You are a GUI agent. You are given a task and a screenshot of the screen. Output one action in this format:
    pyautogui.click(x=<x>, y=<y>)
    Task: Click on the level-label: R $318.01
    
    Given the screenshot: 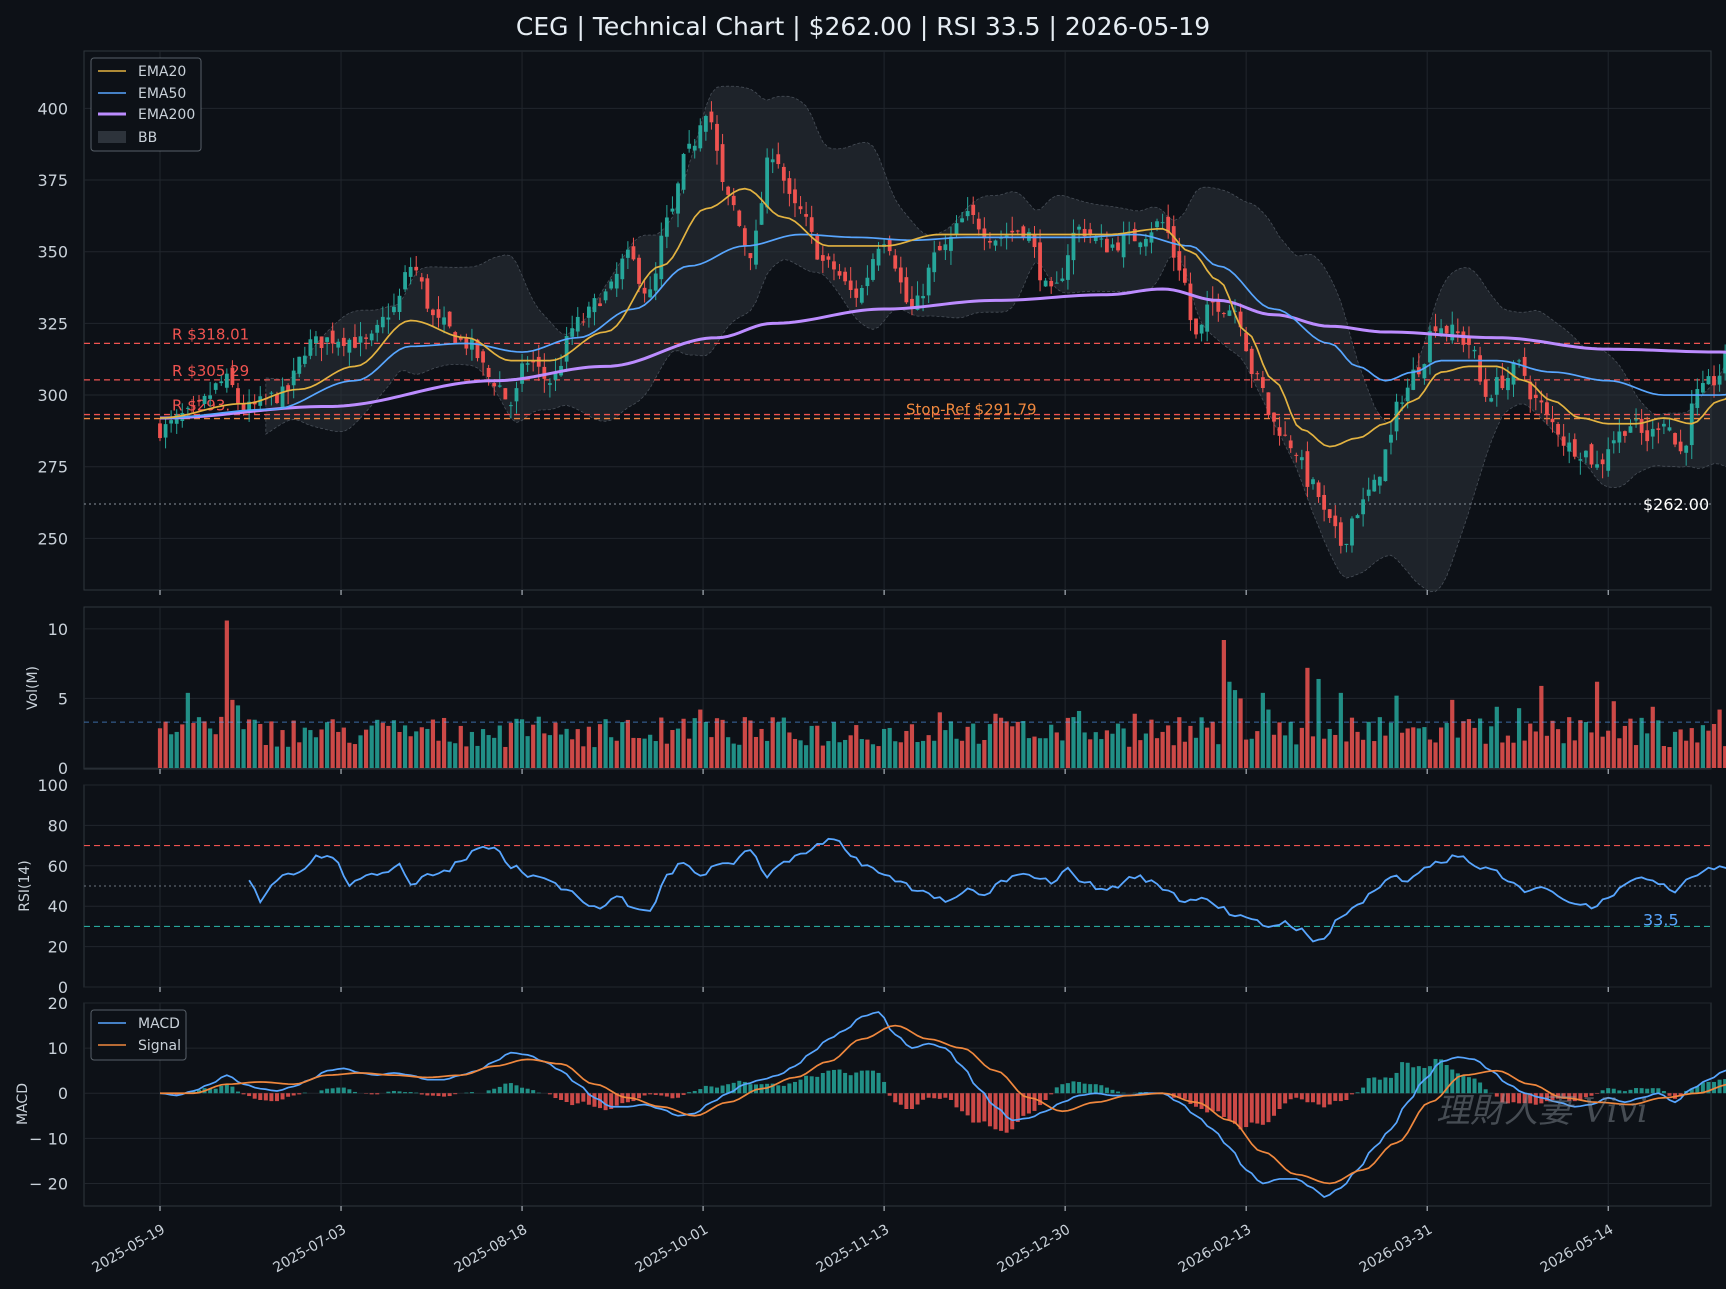 What is the action you would take?
    pyautogui.click(x=210, y=334)
    